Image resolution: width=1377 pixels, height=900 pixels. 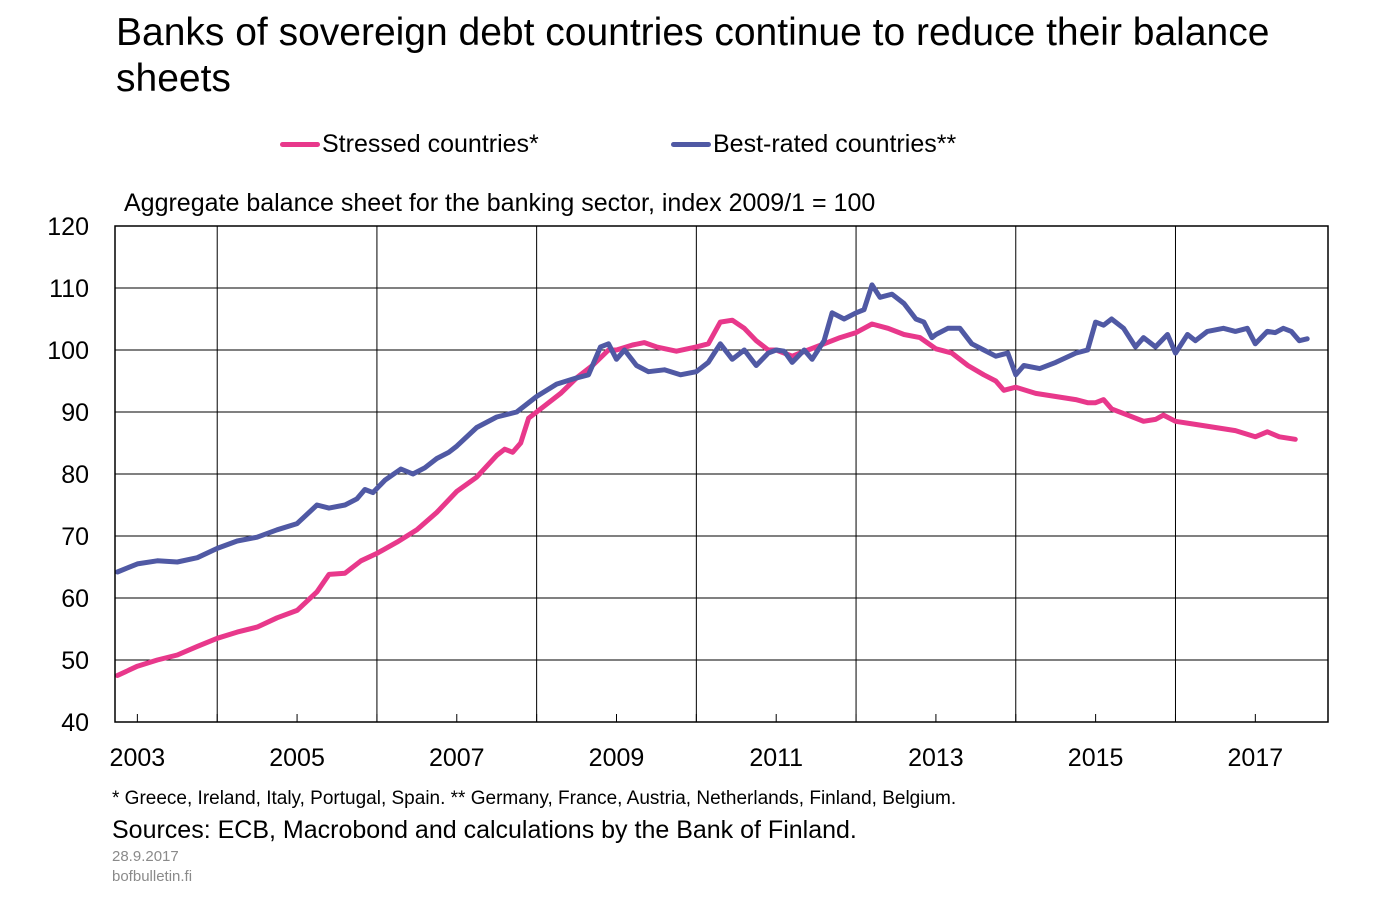 I want to click on legend-swatch-best-rated, so click(x=691, y=144).